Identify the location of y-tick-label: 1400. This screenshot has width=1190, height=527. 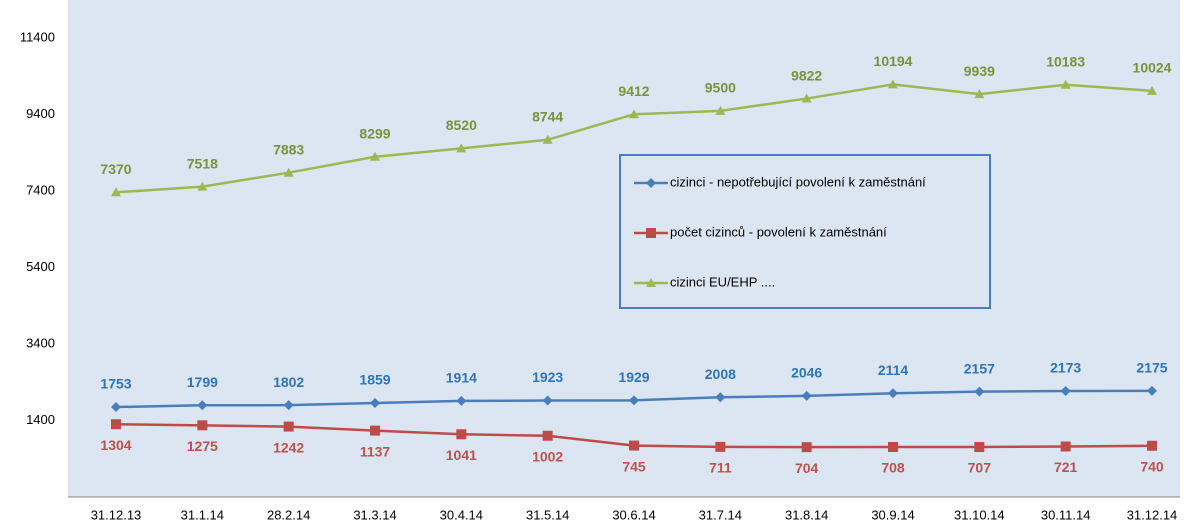
(40, 419).